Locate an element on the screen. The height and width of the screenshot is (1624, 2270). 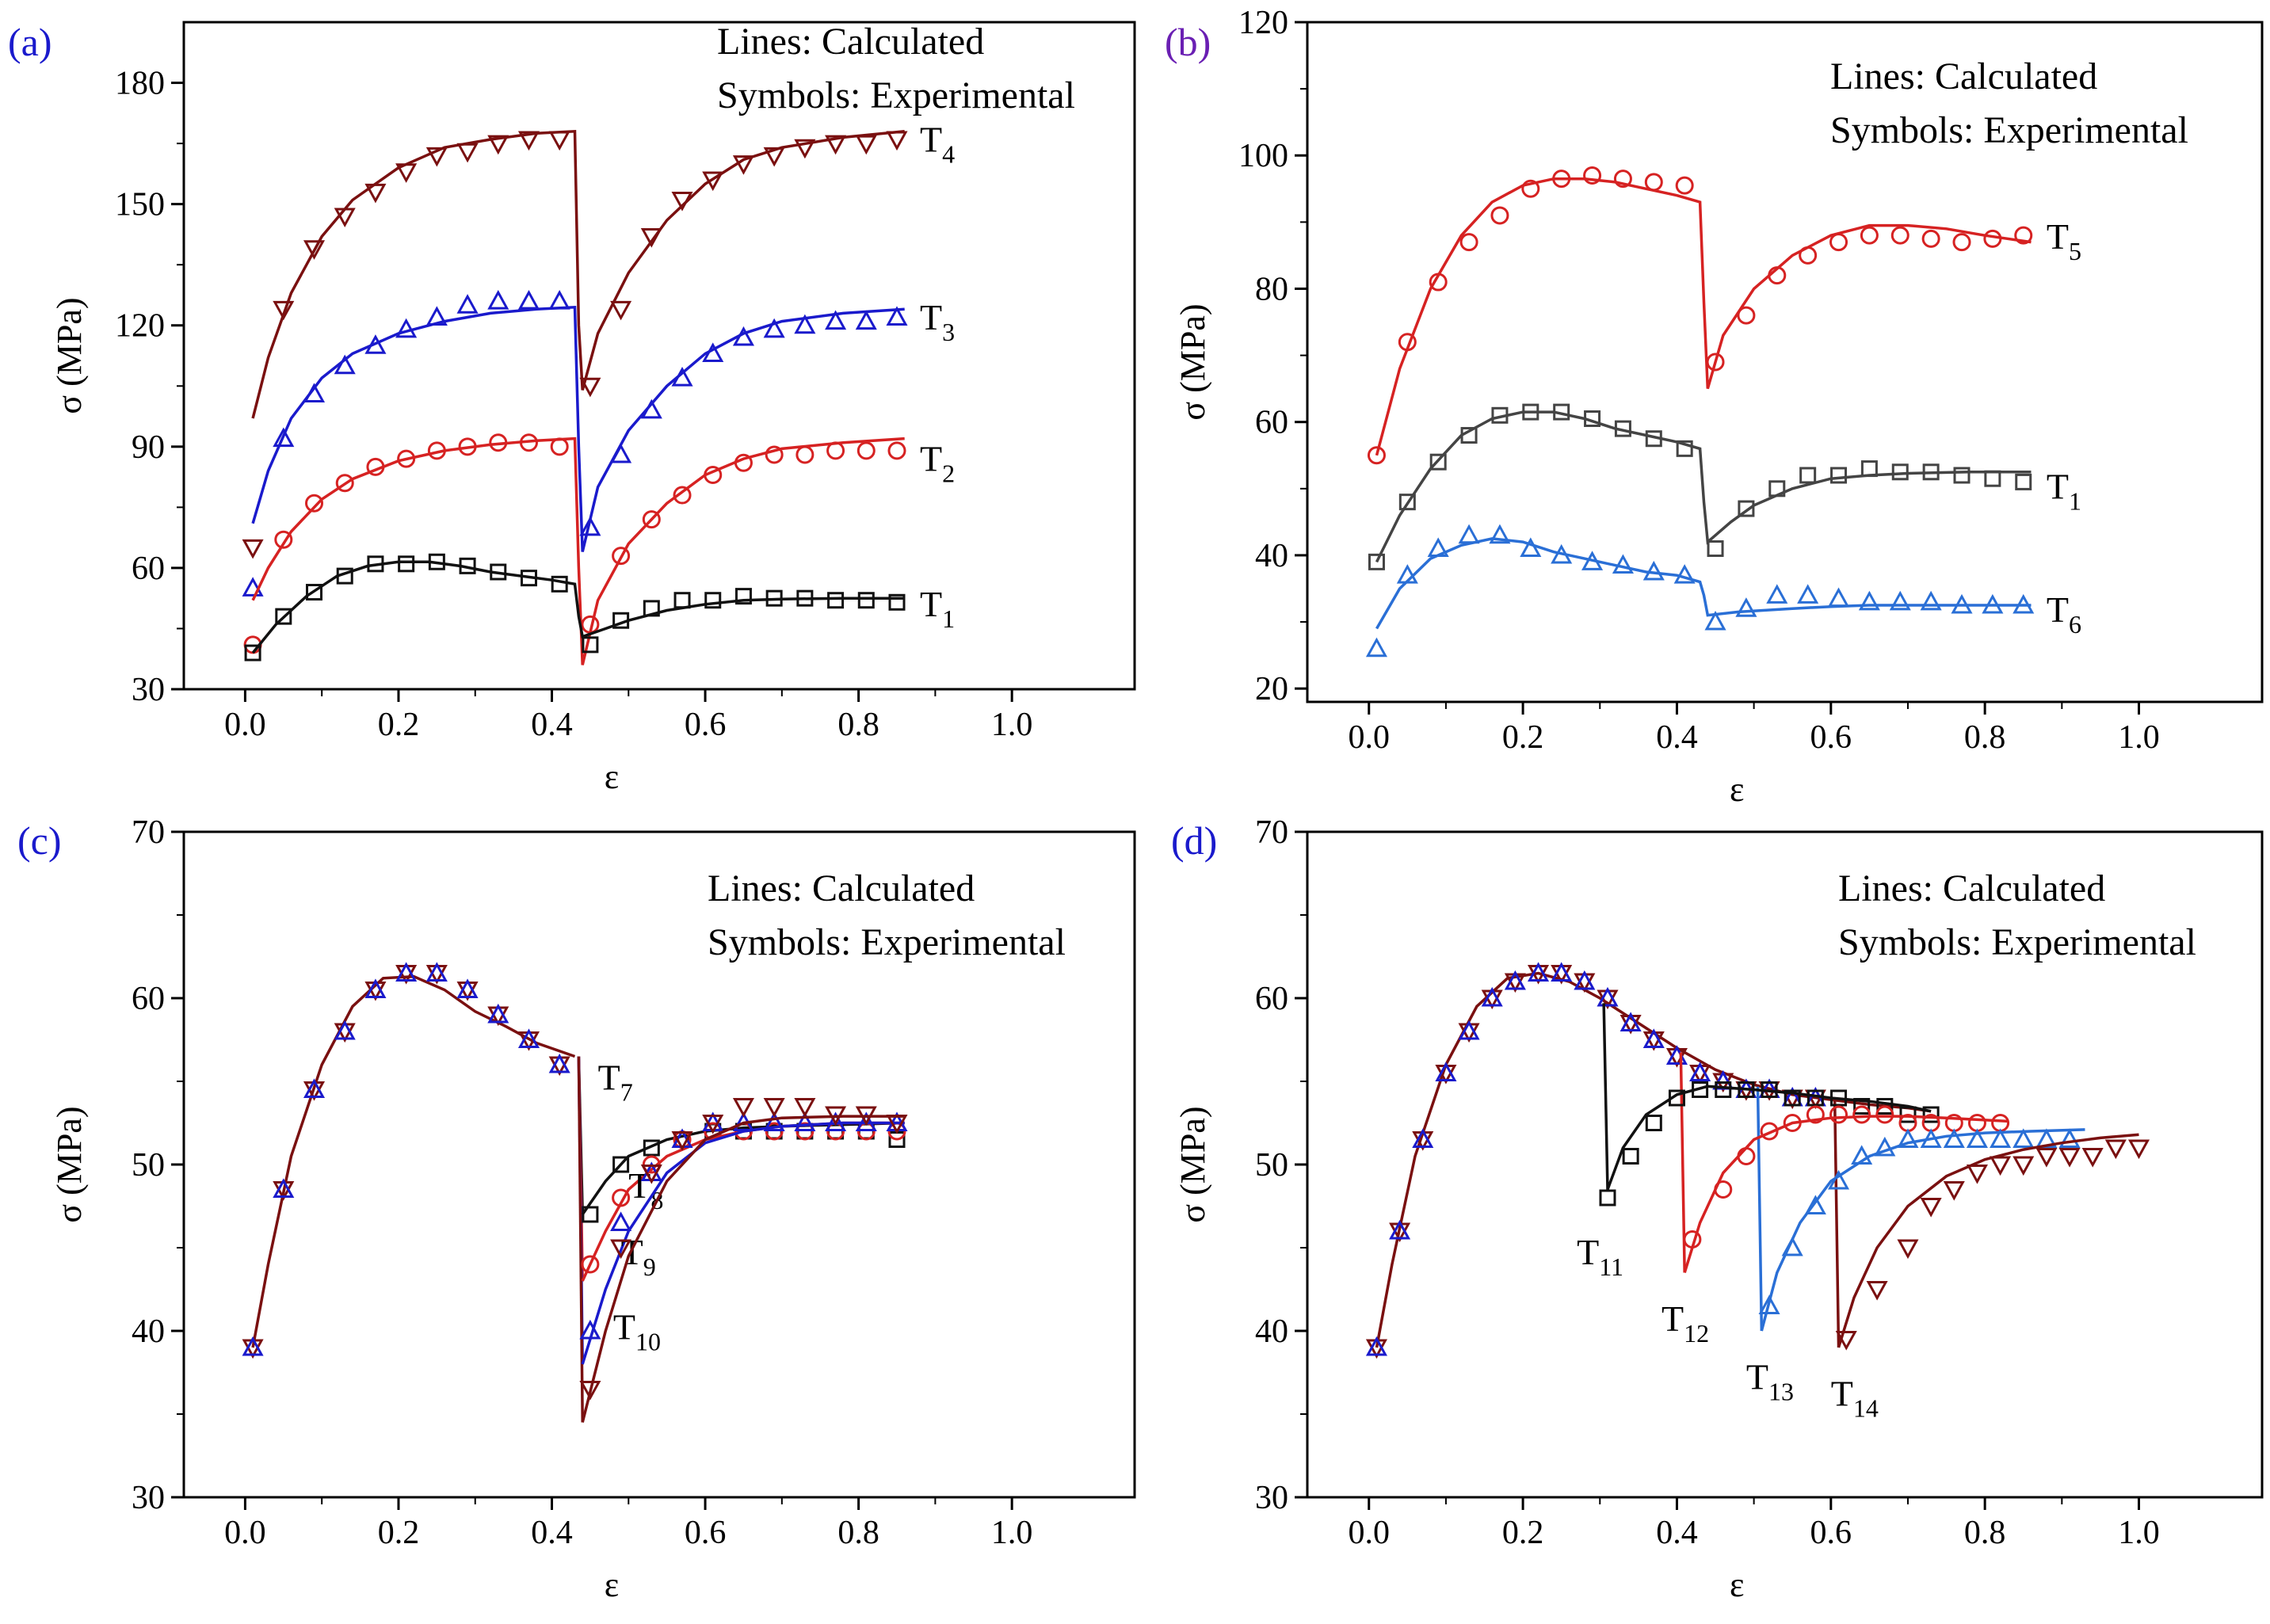
x-tick-label: 0.2 is located at coordinates (399, 1533).